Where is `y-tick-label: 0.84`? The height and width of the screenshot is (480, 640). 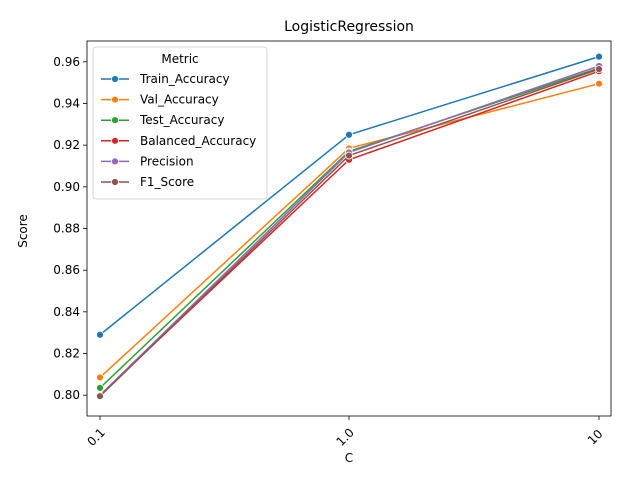 y-tick-label: 0.84 is located at coordinates (66, 312).